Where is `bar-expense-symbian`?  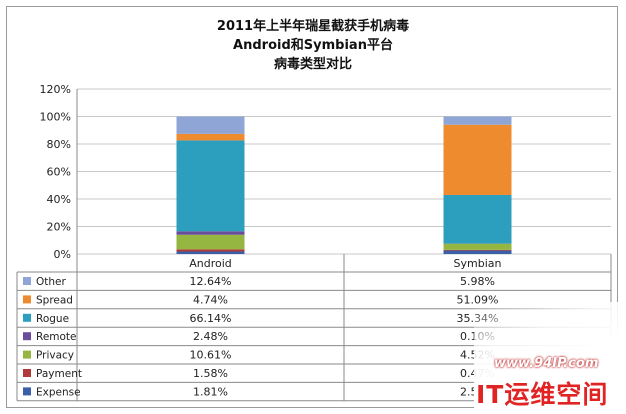 bar-expense-symbian is located at coordinates (477, 252).